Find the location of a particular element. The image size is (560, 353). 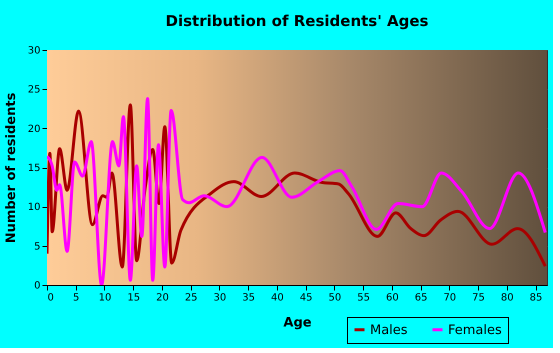

y-tick-label: 10 is located at coordinates (34, 208).